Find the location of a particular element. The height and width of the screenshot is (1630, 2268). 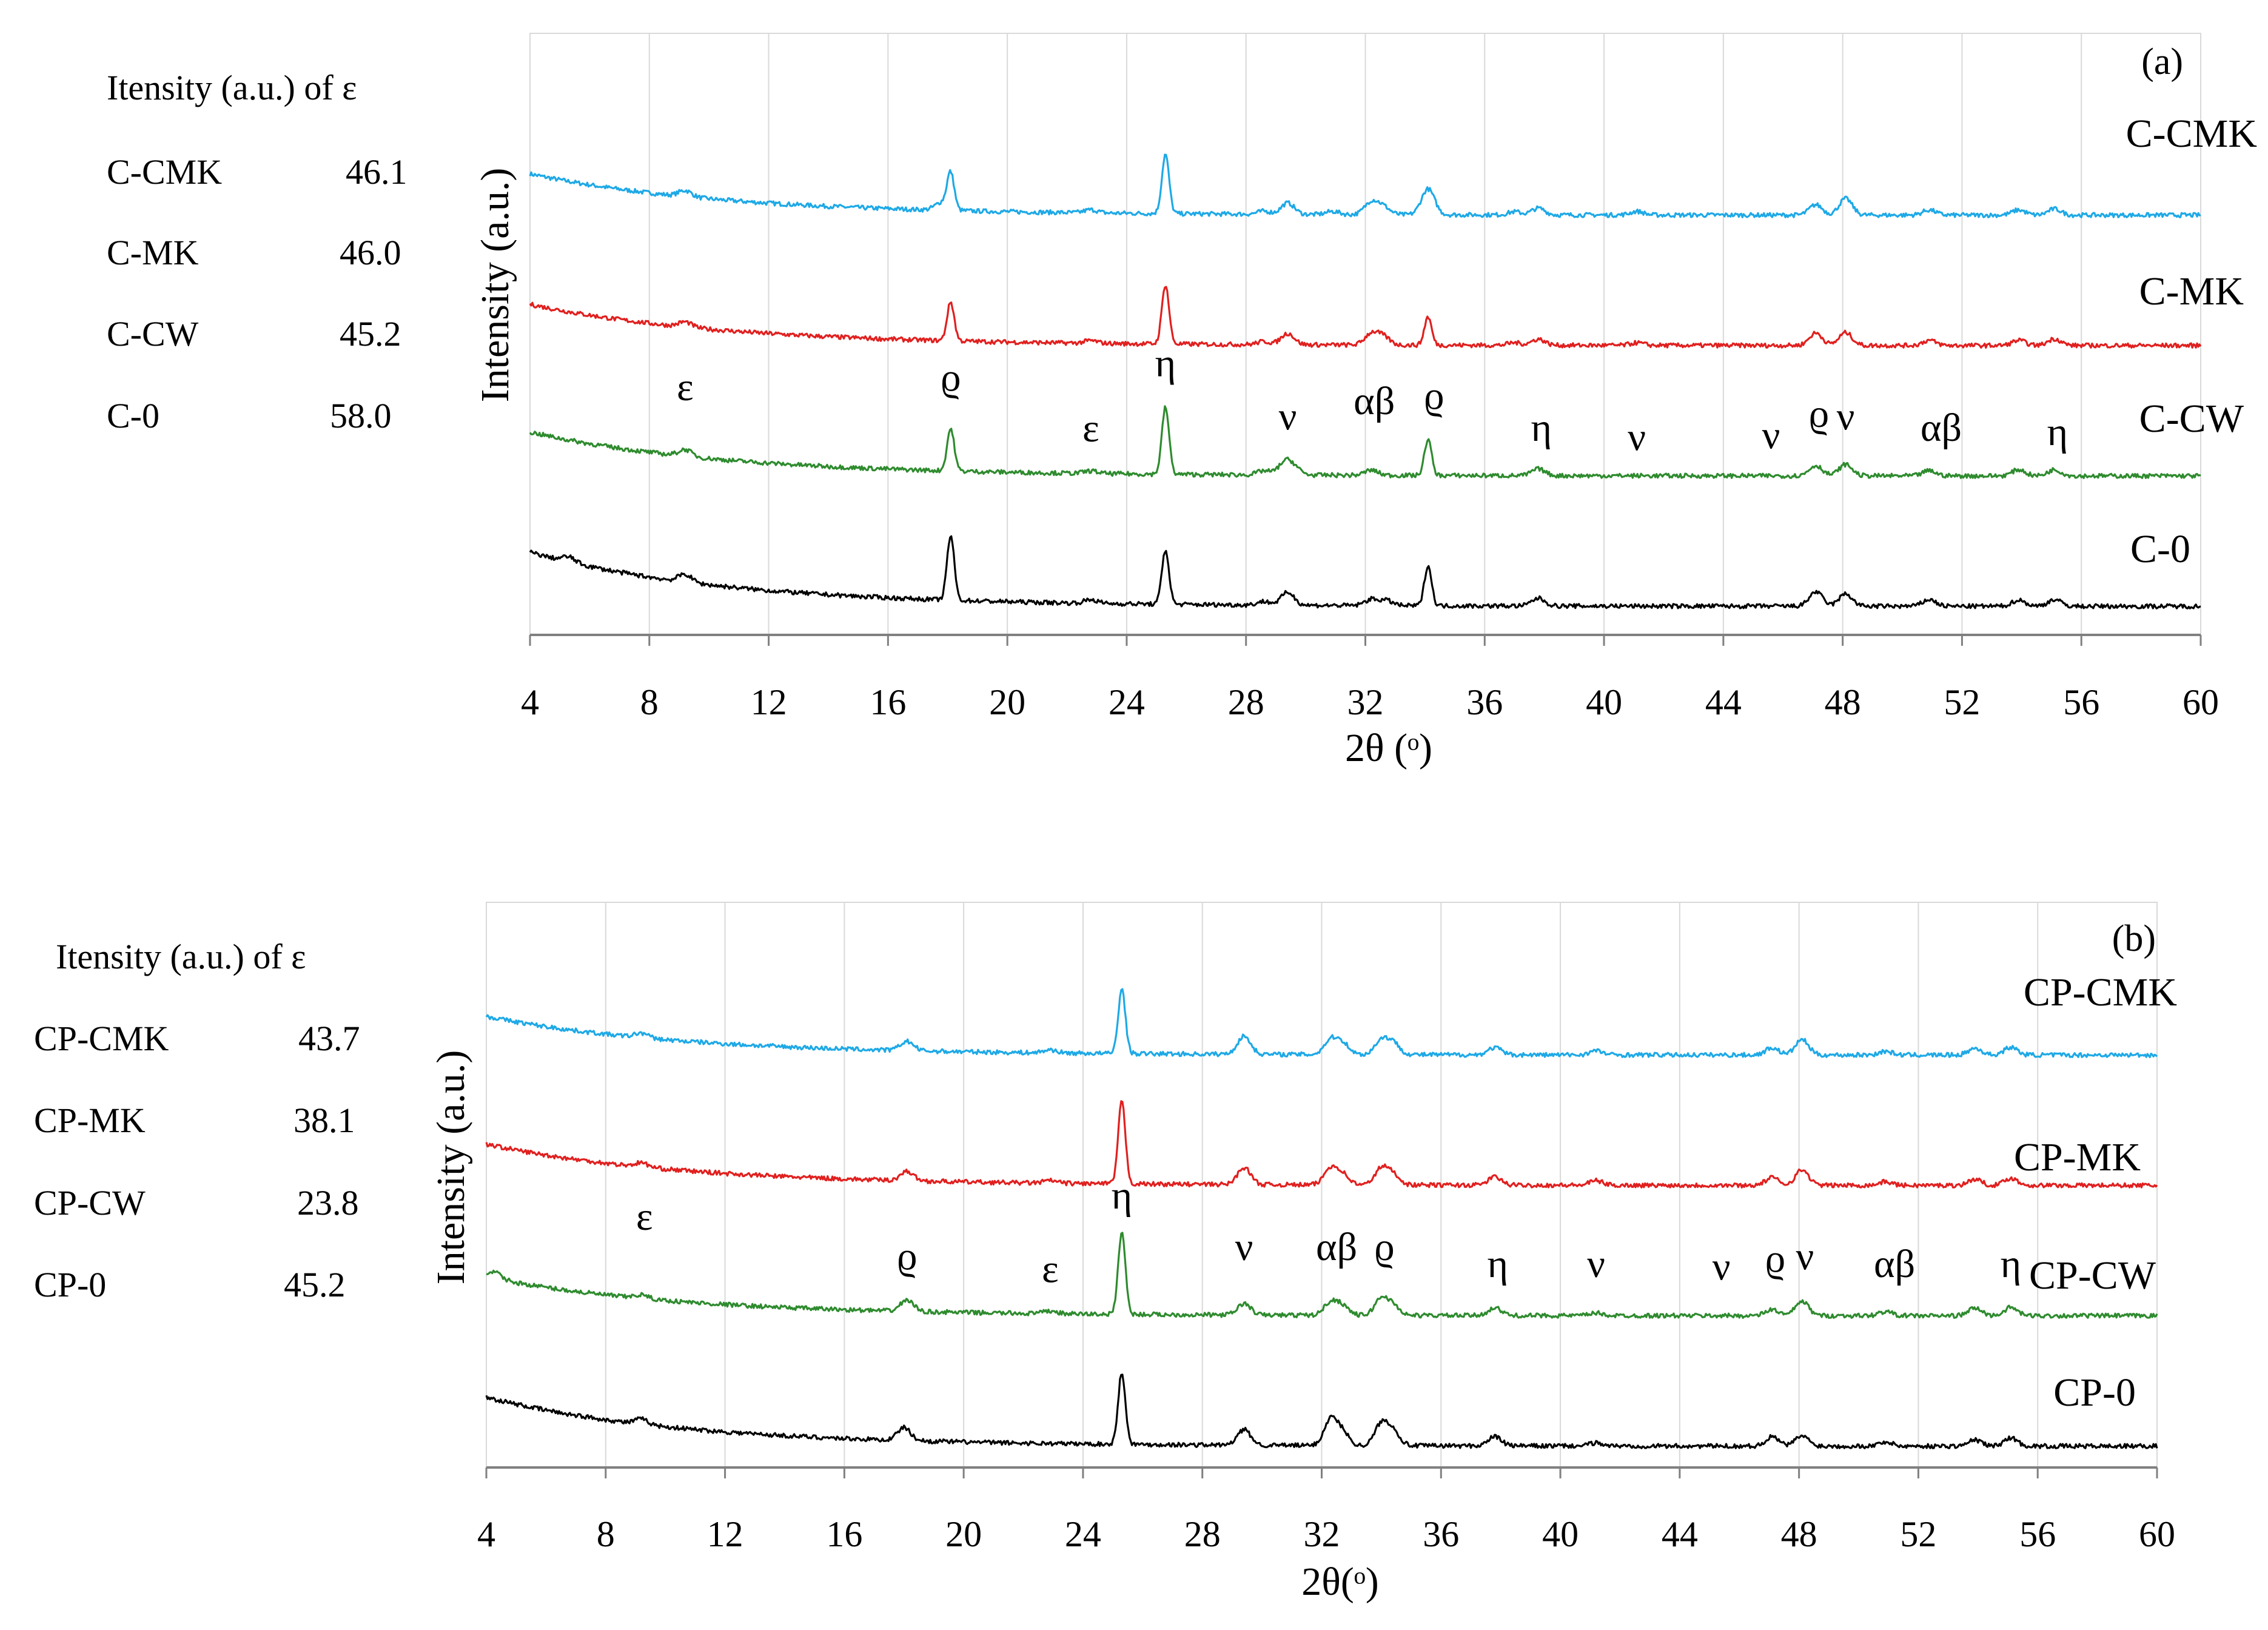

inset-a-value: 46.1 is located at coordinates (377, 172).